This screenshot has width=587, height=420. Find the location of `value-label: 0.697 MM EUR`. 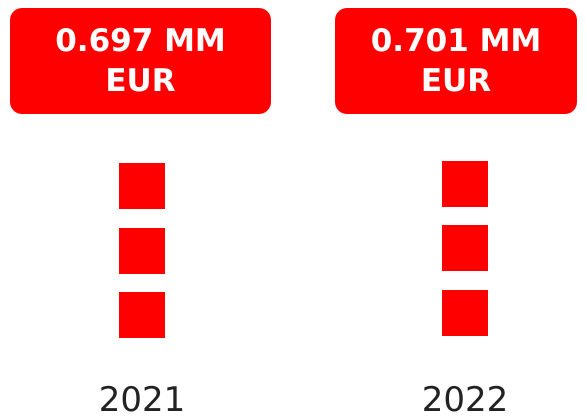

value-label: 0.697 MM EUR is located at coordinates (140, 61).